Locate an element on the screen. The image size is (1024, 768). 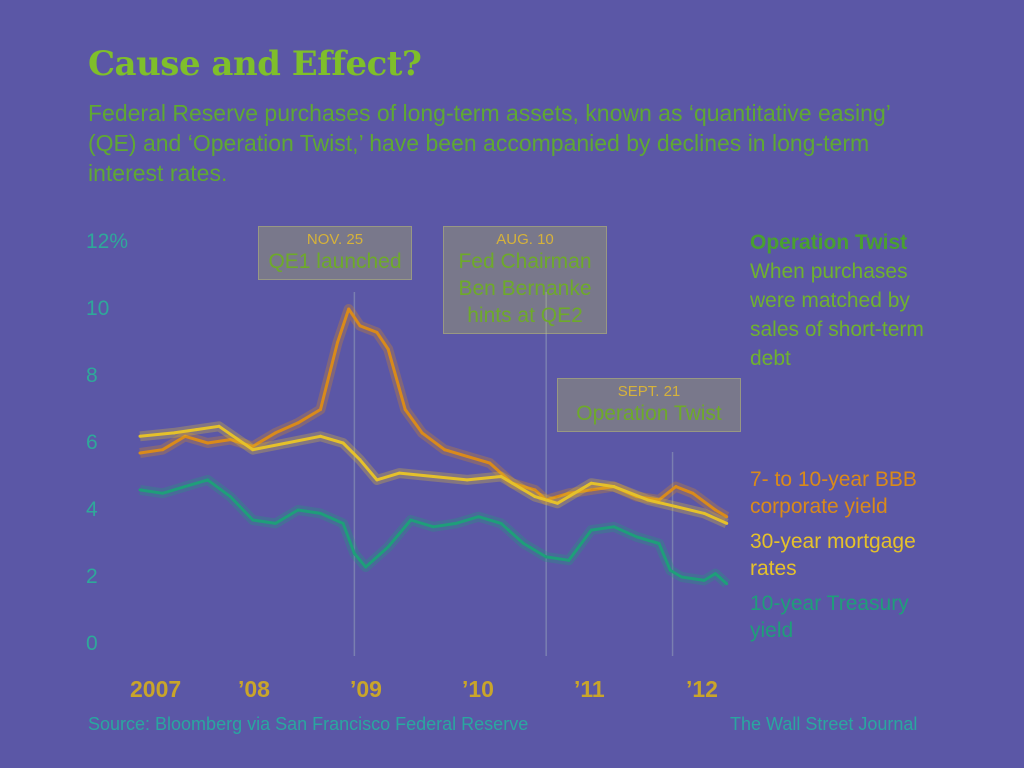
x-tick-label: ’11 is located at coordinates (589, 689).